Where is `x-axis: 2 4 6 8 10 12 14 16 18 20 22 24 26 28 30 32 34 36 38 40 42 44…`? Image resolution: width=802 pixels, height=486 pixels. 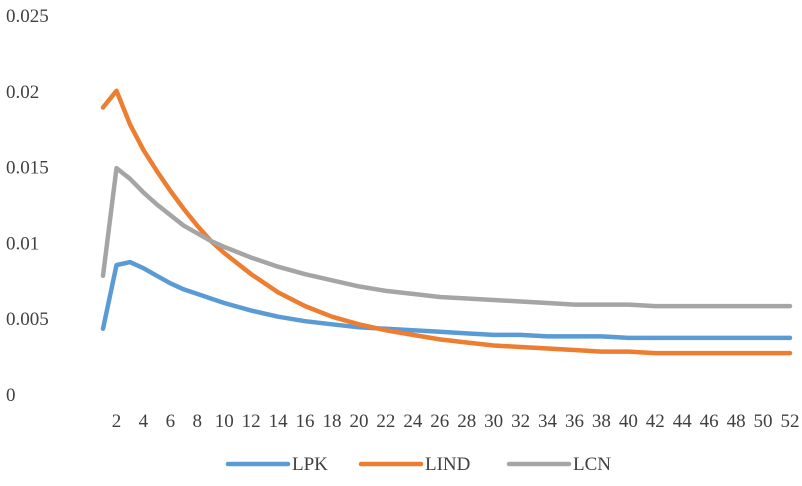 x-axis: 2 4 6 8 10 12 14 16 18 20 22 24 26 28 30 32 34 36 38 40 42 44… is located at coordinates (456, 421).